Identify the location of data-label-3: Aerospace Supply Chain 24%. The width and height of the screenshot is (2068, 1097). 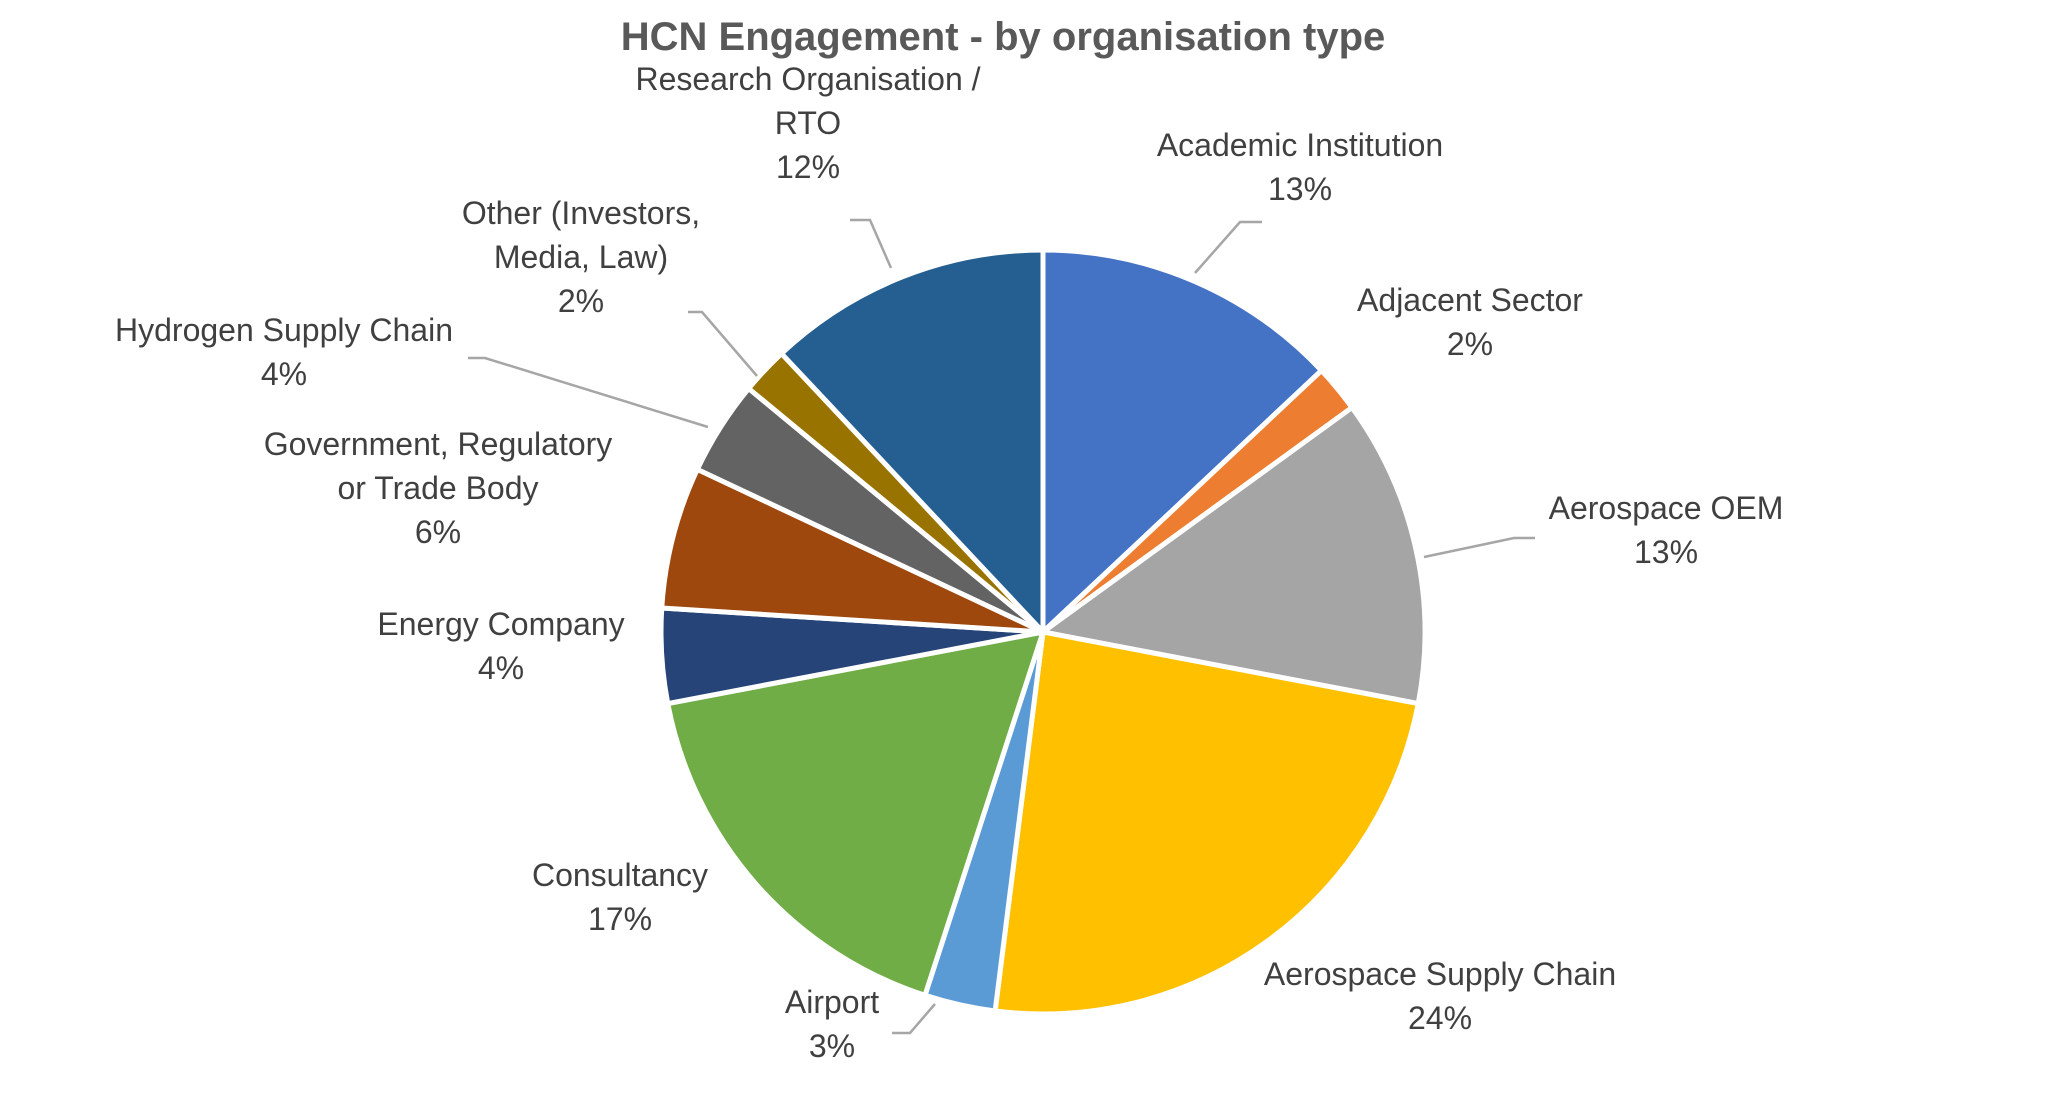
(1440, 996).